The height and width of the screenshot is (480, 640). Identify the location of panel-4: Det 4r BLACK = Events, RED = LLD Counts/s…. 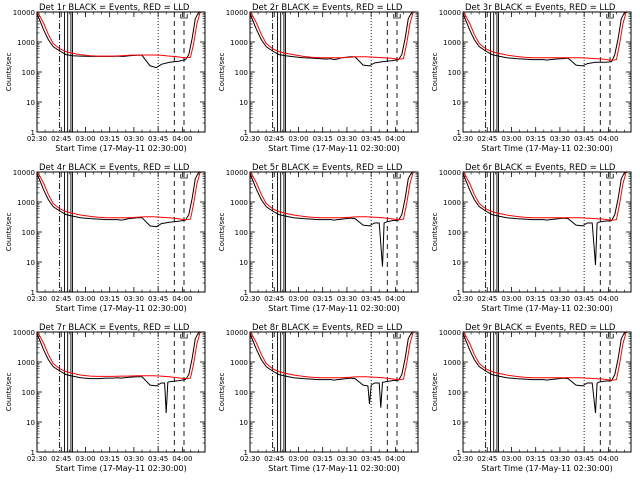
(105, 238).